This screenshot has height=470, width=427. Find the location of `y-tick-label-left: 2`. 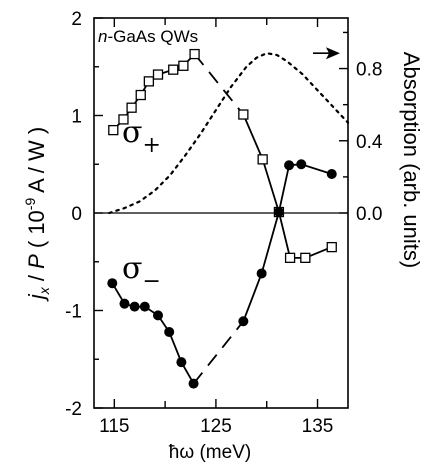

y-tick-label-left: 2 is located at coordinates (76, 19).